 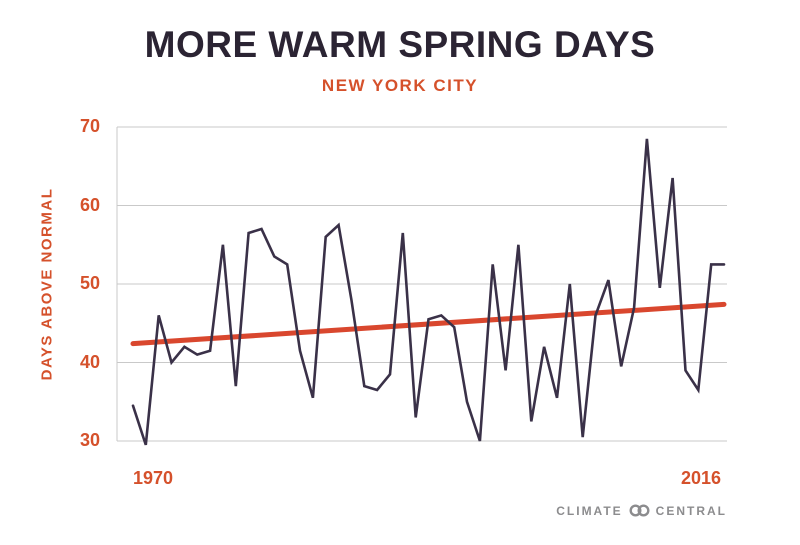 What do you see at coordinates (153, 478) in the screenshot?
I see `x-axis-label-start: 1970` at bounding box center [153, 478].